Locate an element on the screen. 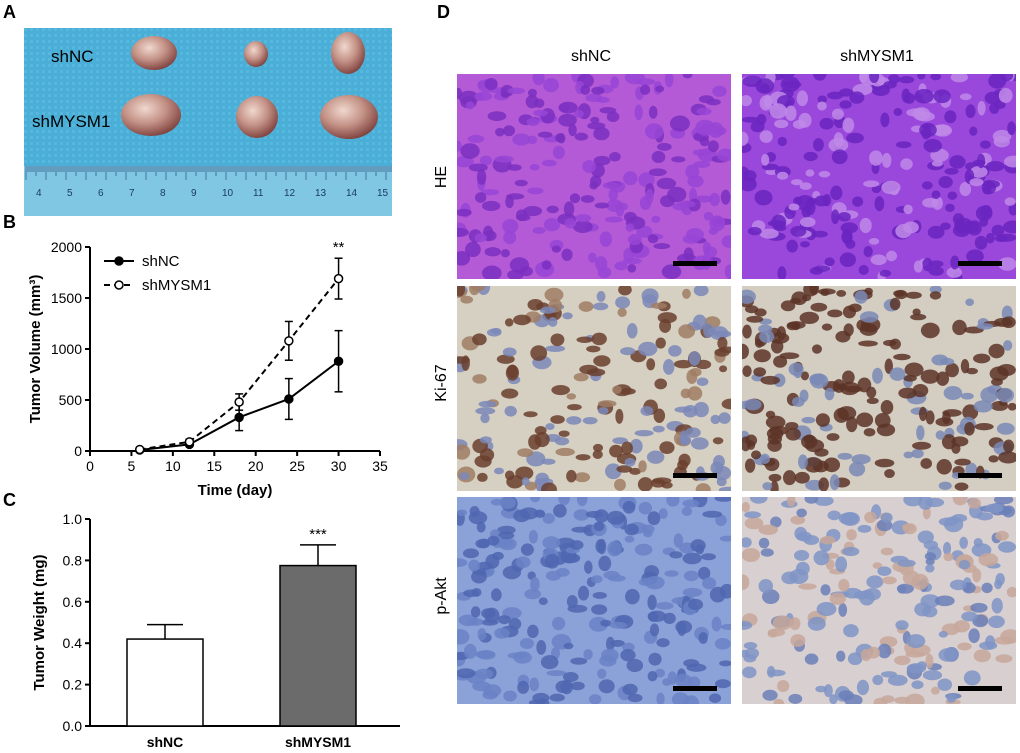 The width and height of the screenshot is (1020, 753). tumor-photo-drawing is located at coordinates (208, 122).